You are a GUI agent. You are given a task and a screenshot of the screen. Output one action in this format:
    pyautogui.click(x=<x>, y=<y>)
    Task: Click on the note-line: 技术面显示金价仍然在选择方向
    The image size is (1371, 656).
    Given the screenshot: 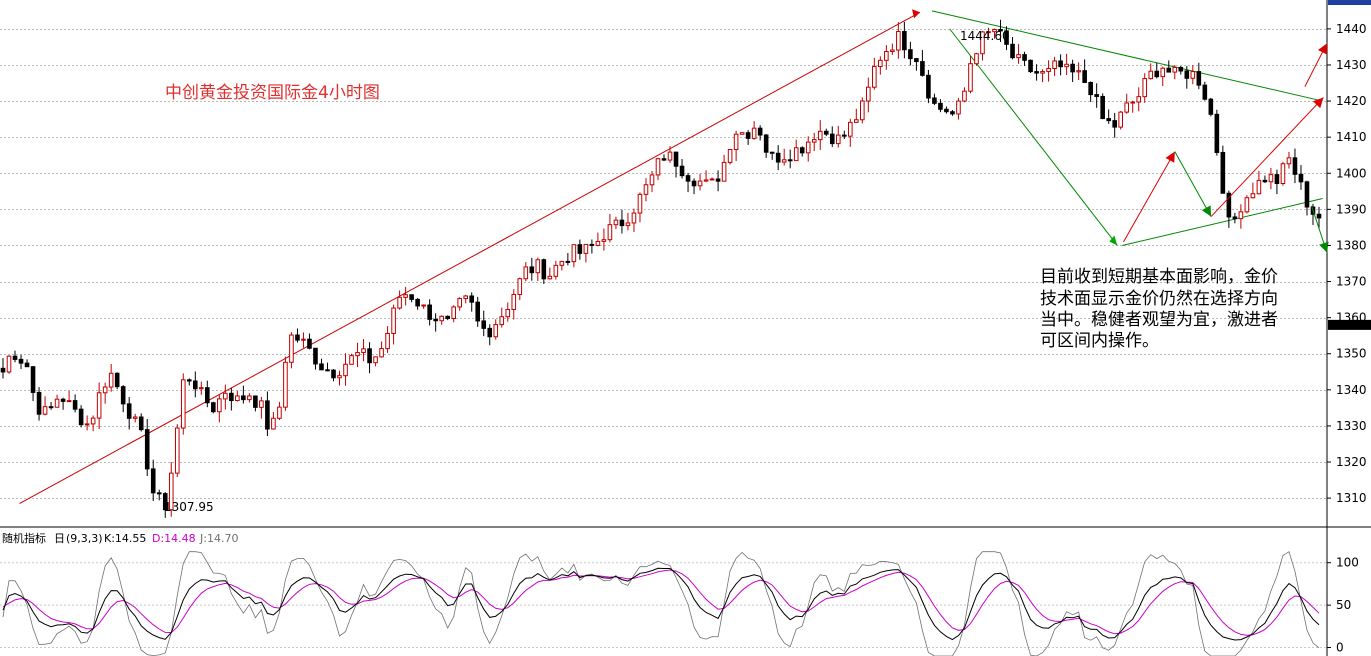 What is the action you would take?
    pyautogui.click(x=1159, y=299)
    